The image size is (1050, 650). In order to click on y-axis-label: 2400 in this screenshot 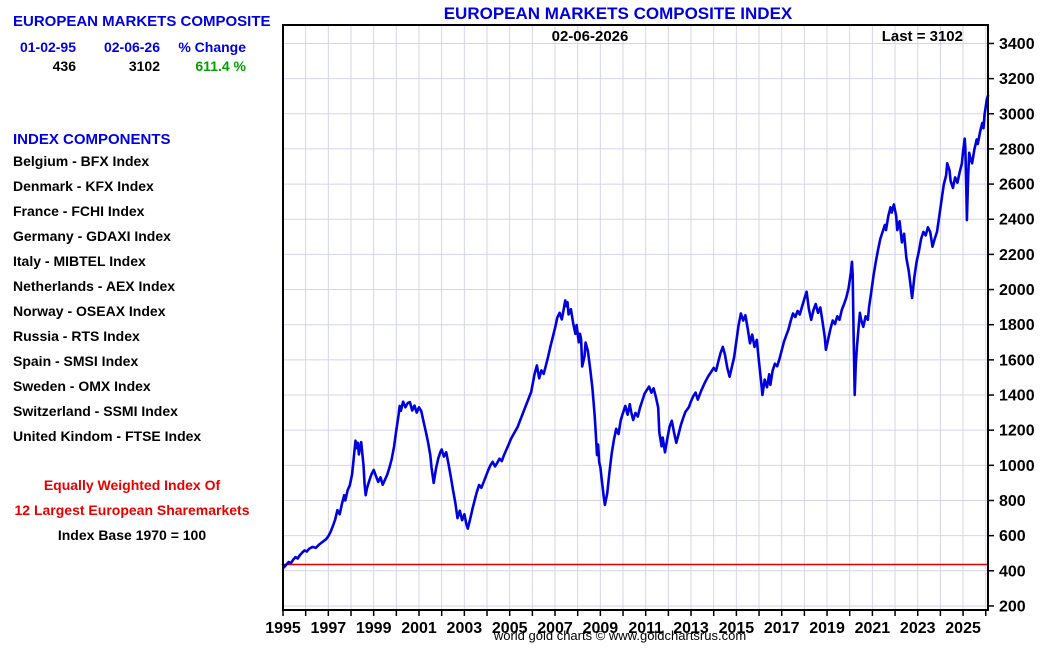, I will do `click(1017, 220)`.